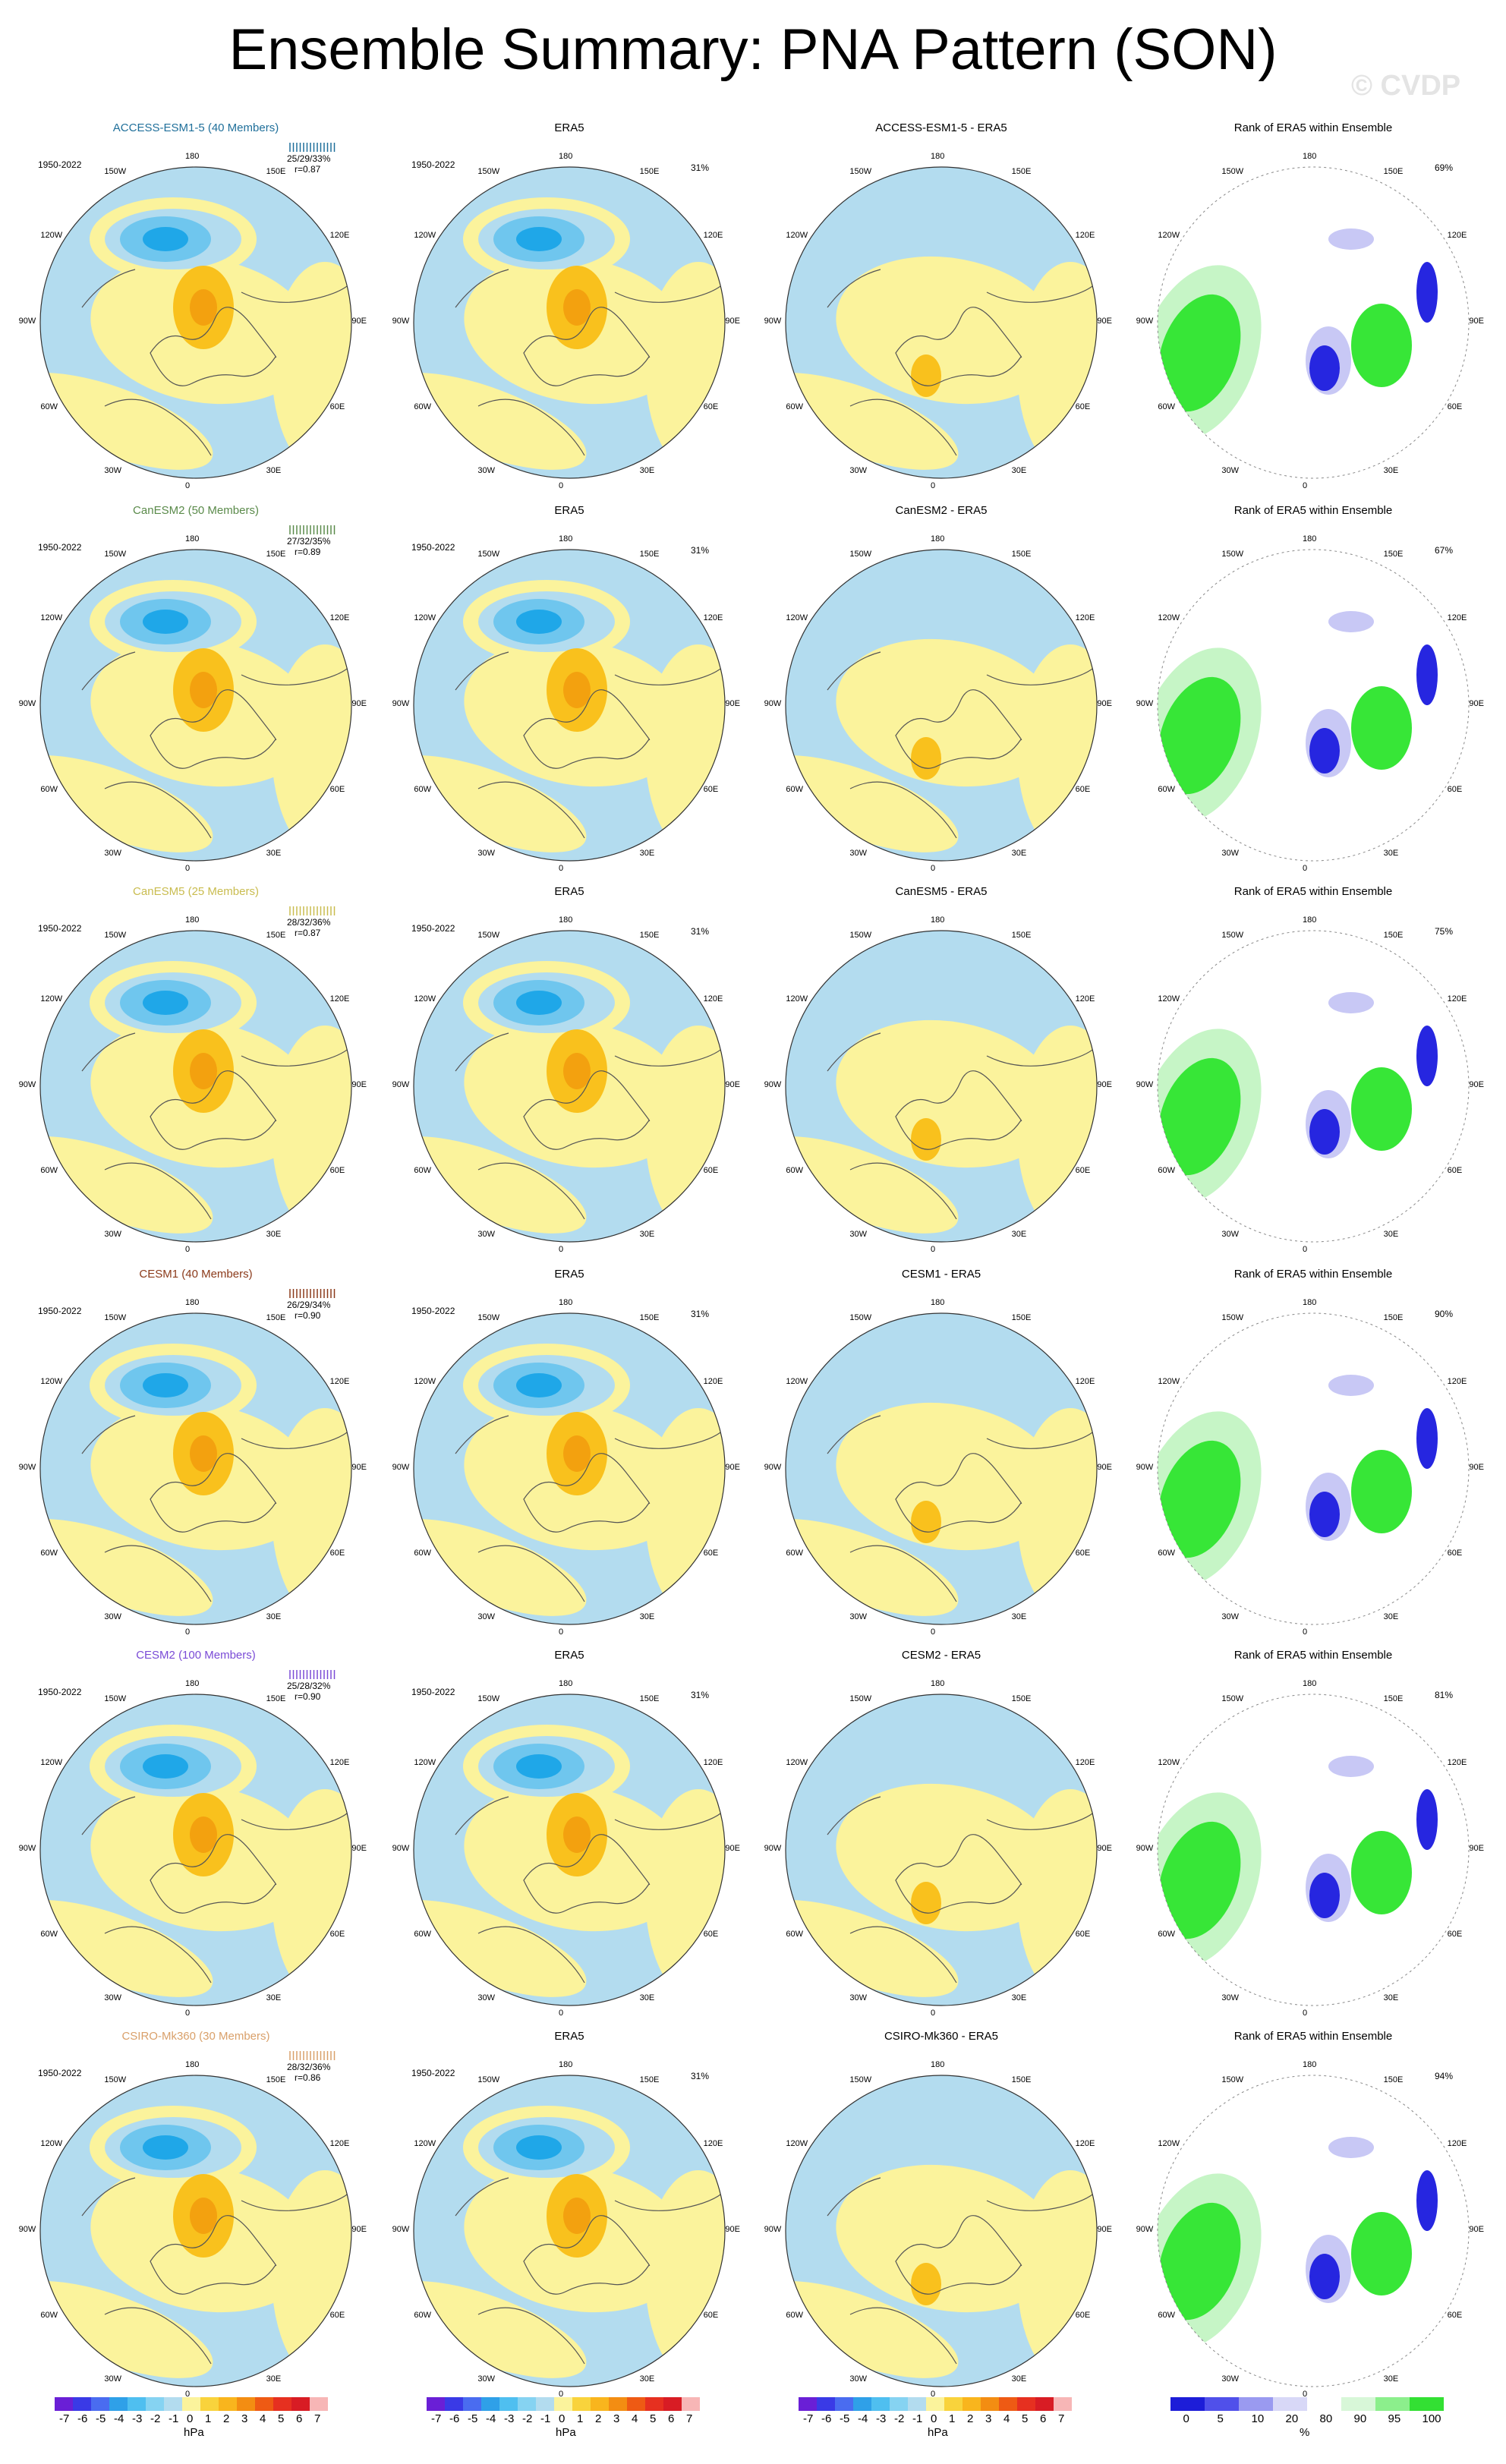  I want to click on colorbar-unit: %, so click(1305, 2432).